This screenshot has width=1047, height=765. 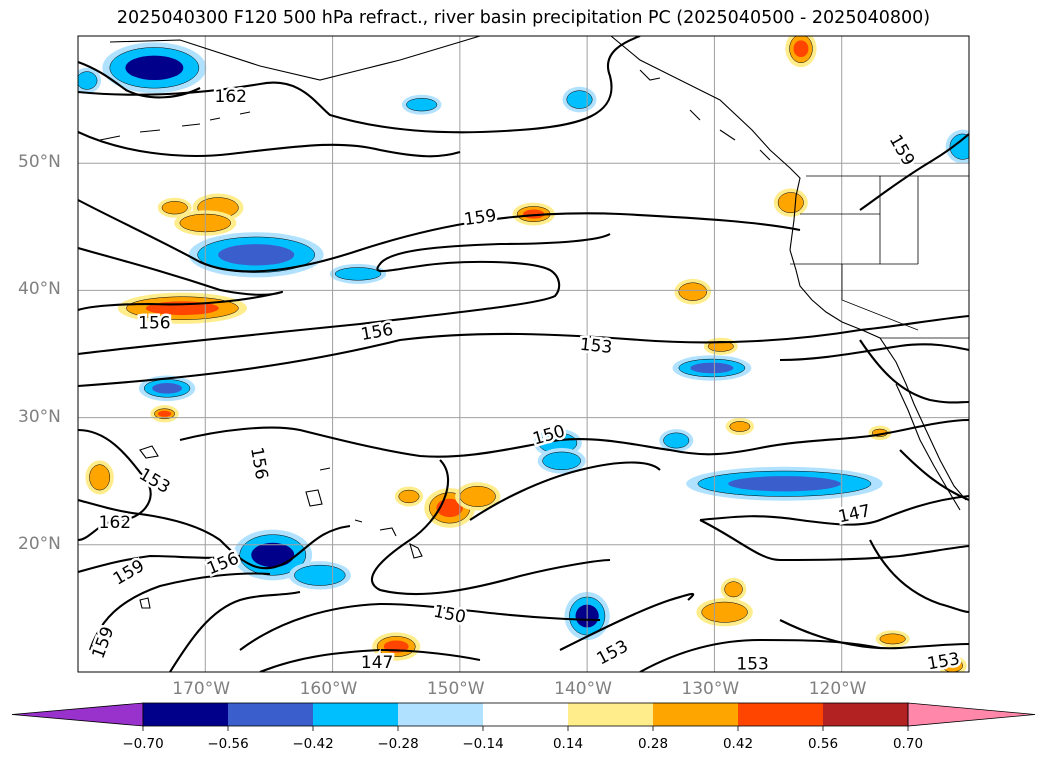 I want to click on aleutian-islands, so click(x=175, y=126).